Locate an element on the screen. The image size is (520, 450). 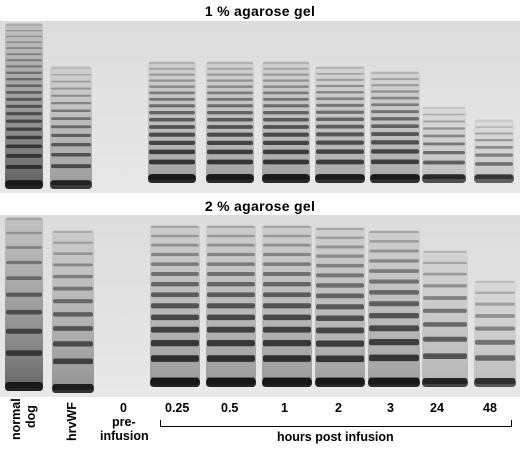
lane-label-0-5: 0.5 is located at coordinates (230, 408).